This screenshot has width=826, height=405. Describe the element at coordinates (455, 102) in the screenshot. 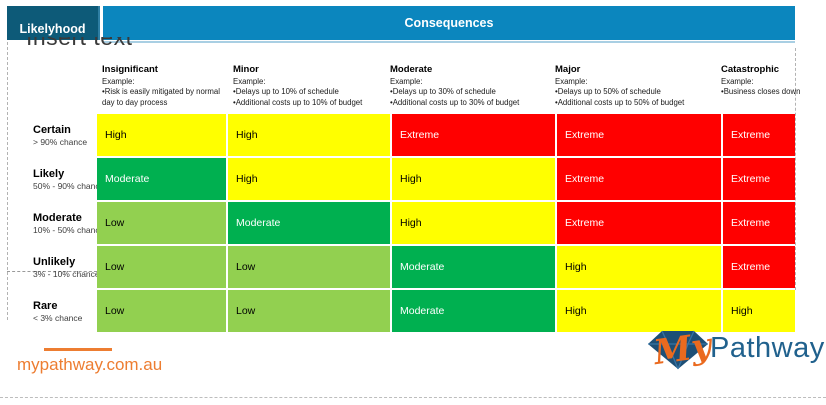

I see `column-example-bullet: •Additional costs up to 30% of budget` at that location.